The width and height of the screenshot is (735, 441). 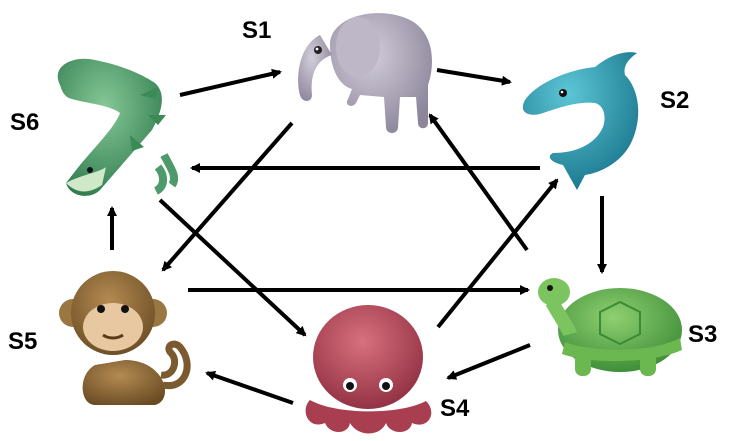 I want to click on node-label-s2: S2, so click(x=674, y=100).